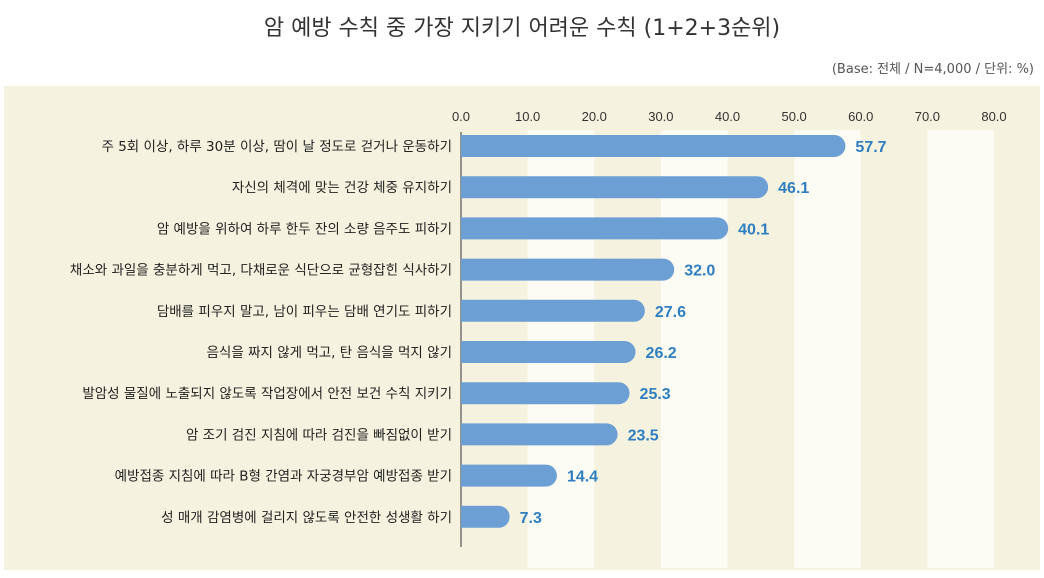  I want to click on value-label: 25.3, so click(655, 394).